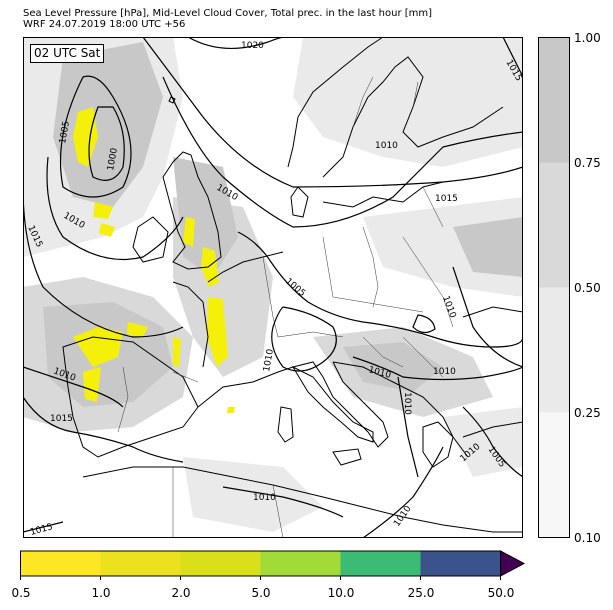 Image resolution: width=613 pixels, height=610 pixels. I want to click on border-alps, so click(310, 334).